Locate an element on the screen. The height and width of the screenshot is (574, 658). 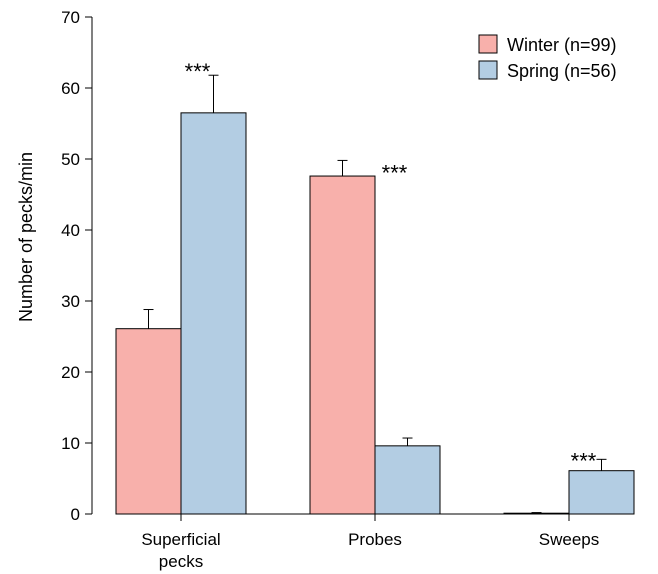
y-tick-label: 40 is located at coordinates (70, 230).